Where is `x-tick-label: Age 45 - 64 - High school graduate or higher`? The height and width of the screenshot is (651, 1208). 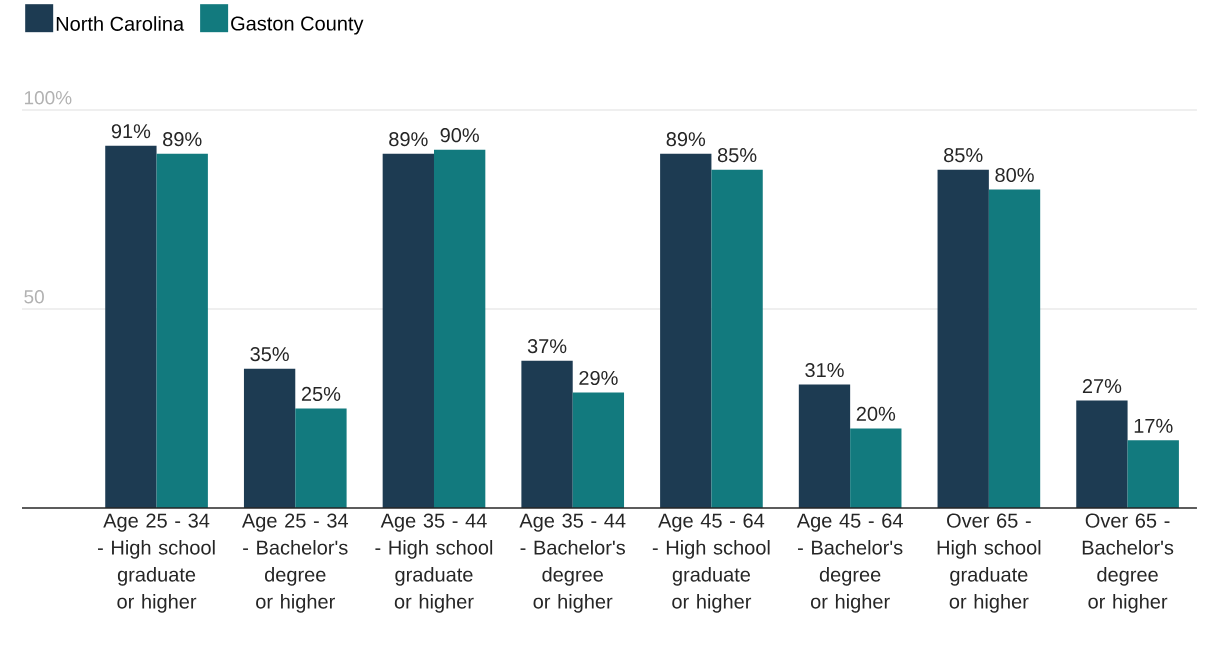 x-tick-label: Age 45 - 64 - High school graduate or higher is located at coordinates (711, 563).